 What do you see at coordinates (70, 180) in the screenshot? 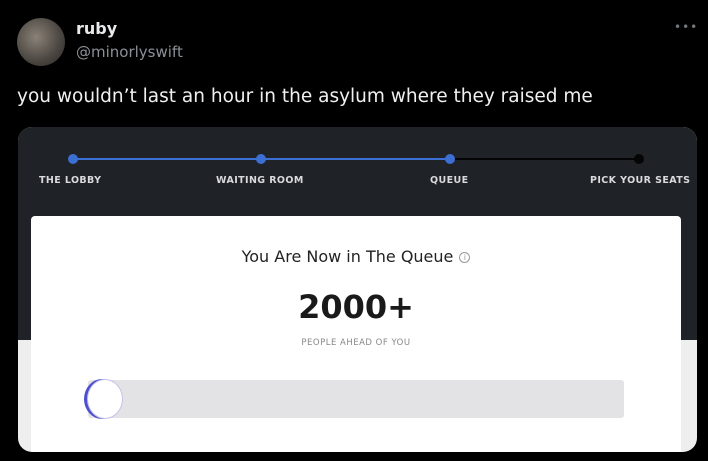
I see `step-label-lobby: THE LOBBY` at bounding box center [70, 180].